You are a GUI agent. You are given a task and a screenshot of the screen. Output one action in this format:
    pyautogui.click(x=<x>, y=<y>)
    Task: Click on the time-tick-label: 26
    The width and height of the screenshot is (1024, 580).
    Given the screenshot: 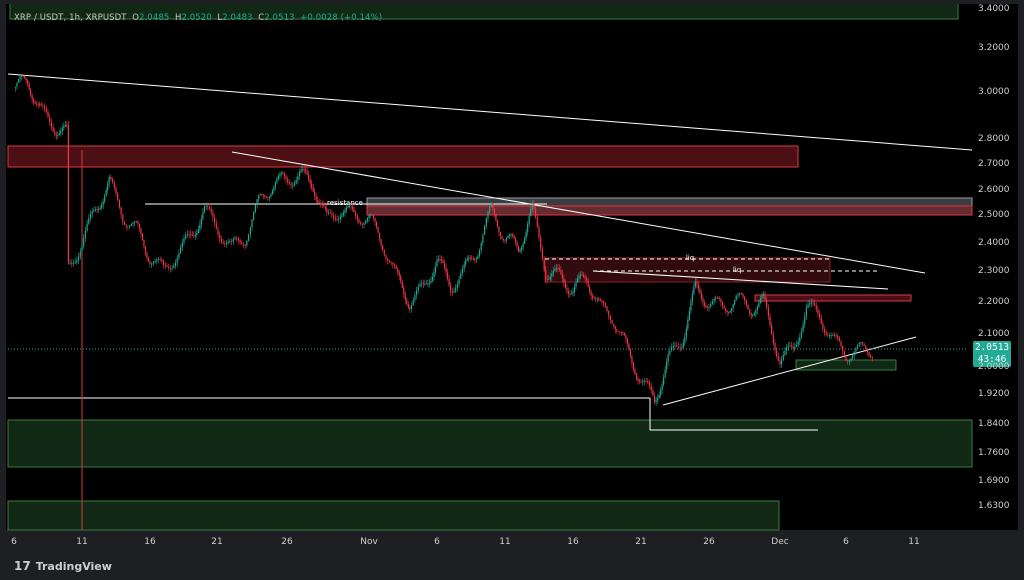 What is the action you would take?
    pyautogui.click(x=287, y=542)
    